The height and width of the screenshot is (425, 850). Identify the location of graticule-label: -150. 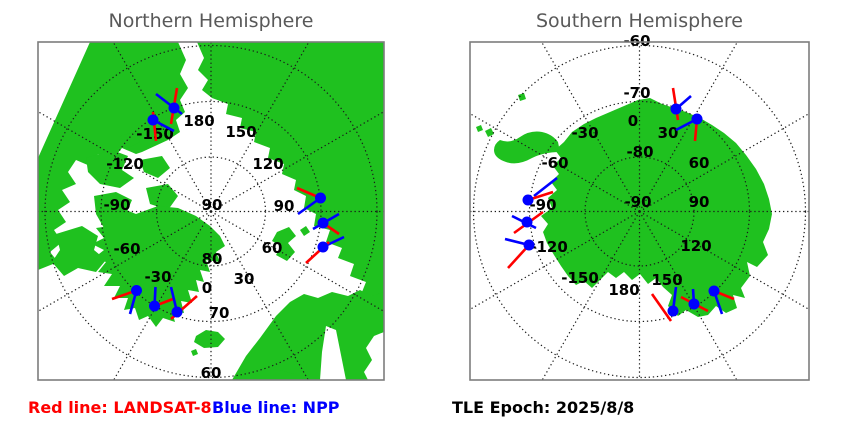
(580, 278).